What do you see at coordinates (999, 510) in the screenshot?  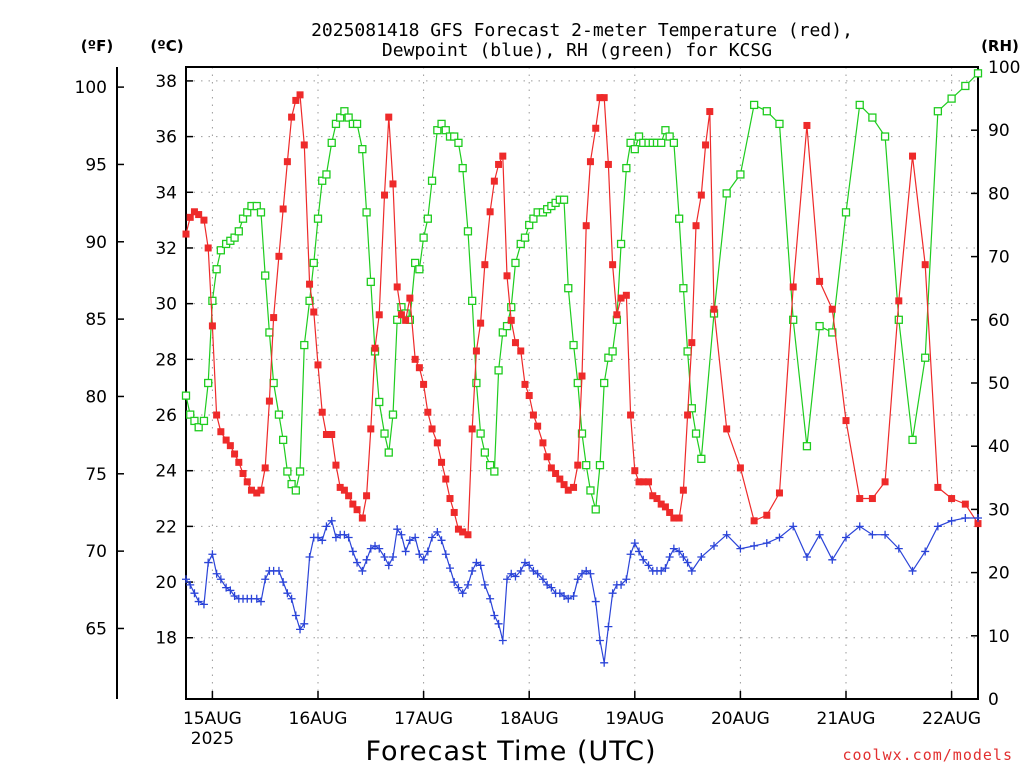 I see `rh-tick-label: 30` at bounding box center [999, 510].